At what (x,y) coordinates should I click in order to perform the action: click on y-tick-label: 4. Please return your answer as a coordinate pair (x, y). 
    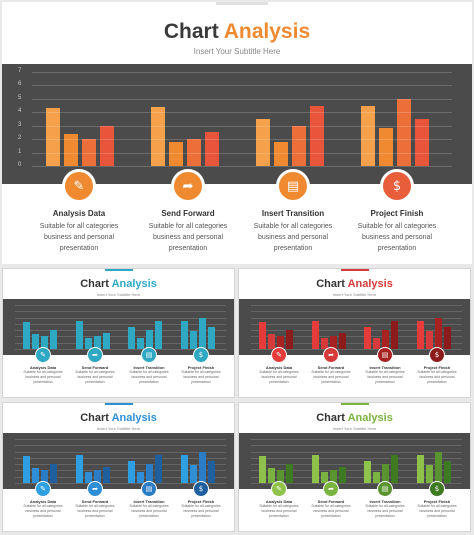
    Looking at the image, I should click on (20, 111).